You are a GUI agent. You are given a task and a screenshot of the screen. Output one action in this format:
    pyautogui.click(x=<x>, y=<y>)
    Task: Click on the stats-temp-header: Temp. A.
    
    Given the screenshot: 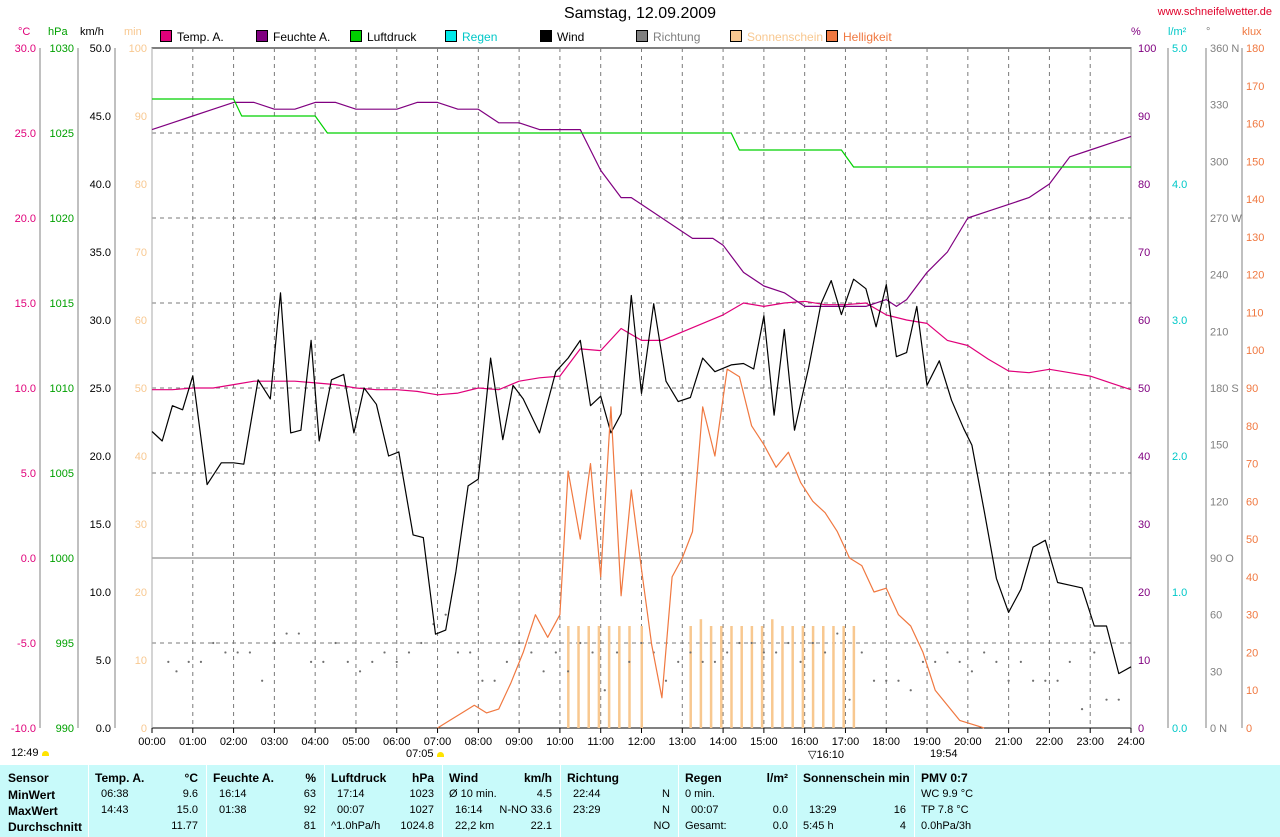 What is the action you would take?
    pyautogui.click(x=120, y=778)
    